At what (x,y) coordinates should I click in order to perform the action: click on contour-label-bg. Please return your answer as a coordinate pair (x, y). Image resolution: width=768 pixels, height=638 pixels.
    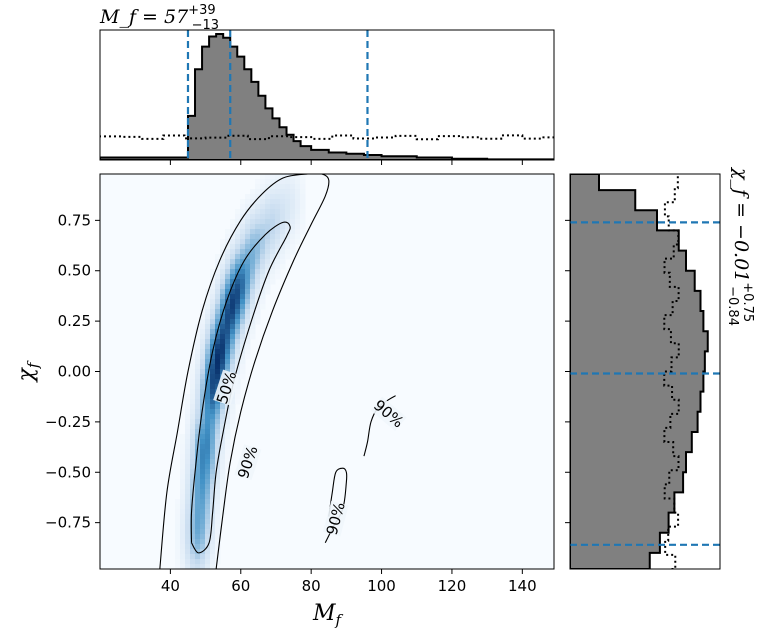
    Looking at the image, I should click on (335, 518).